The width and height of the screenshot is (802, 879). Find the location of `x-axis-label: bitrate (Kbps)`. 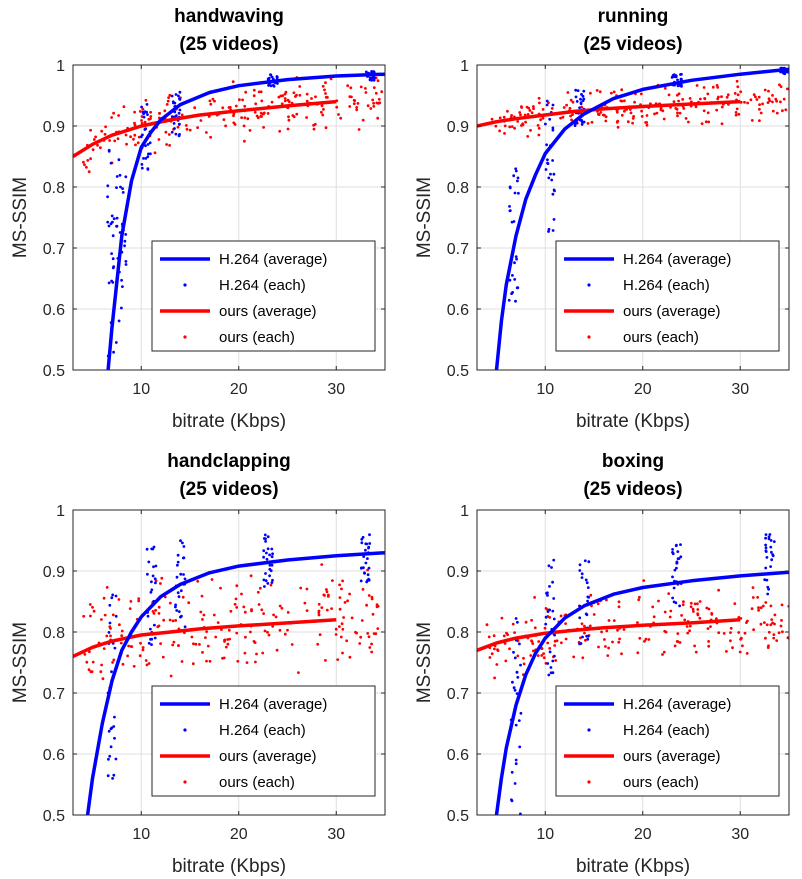

x-axis-label: bitrate (Kbps) is located at coordinates (633, 866).